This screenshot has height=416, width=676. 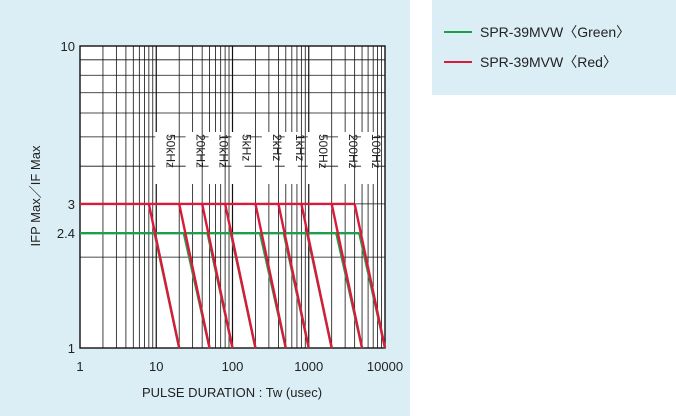 I want to click on frequency-label: 200Hz, so click(x=353, y=151).